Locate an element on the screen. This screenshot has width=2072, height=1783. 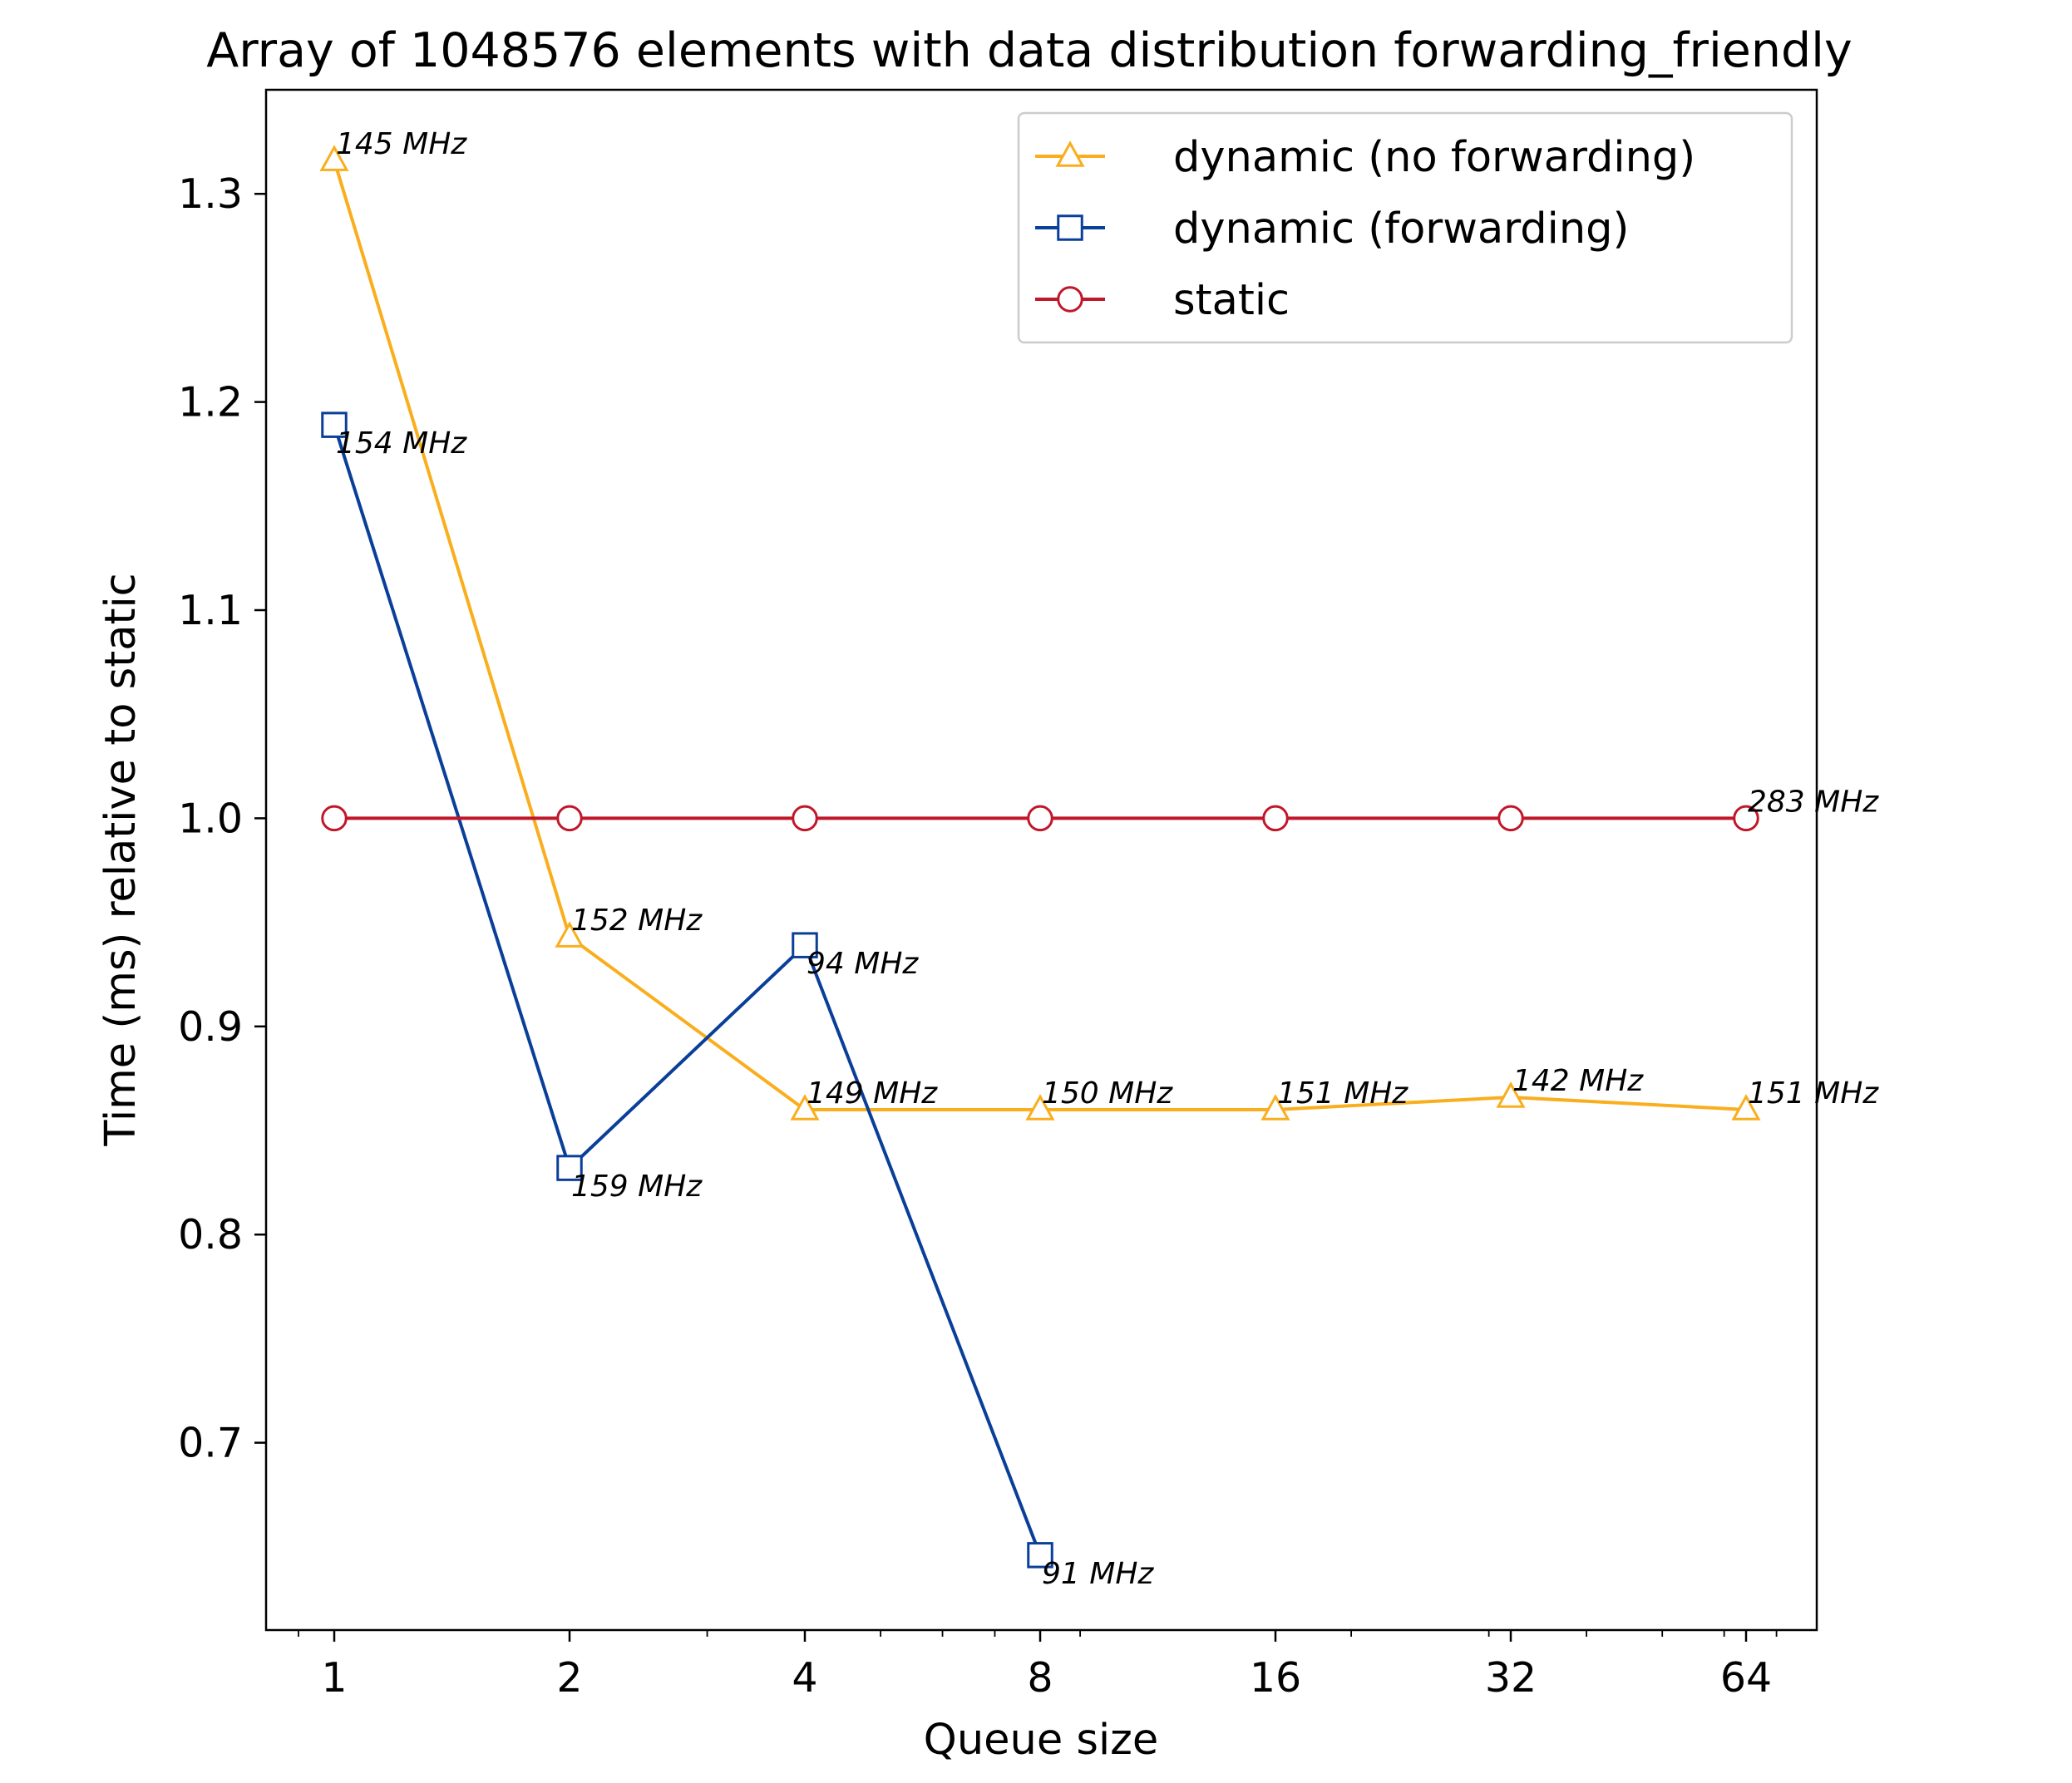
legend-item: dynamic (no forwarding) is located at coordinates (1365, 157).